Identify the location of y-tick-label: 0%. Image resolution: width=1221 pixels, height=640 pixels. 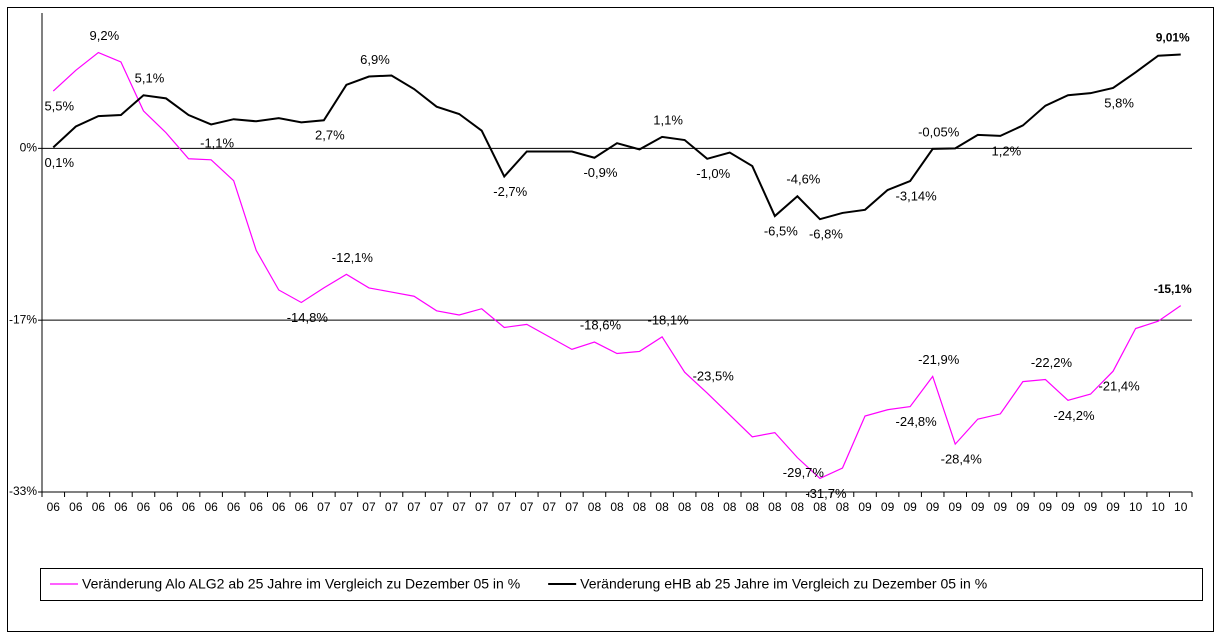
(29, 148).